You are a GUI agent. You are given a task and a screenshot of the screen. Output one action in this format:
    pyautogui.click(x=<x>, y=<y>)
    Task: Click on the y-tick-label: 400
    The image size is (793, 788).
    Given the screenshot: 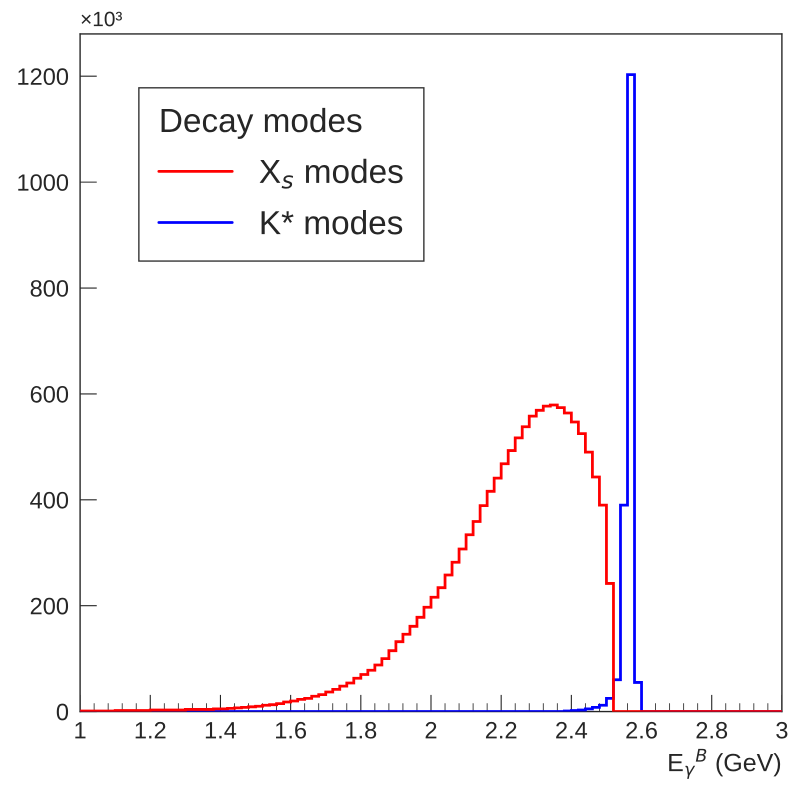 What is the action you would take?
    pyautogui.click(x=49, y=500)
    